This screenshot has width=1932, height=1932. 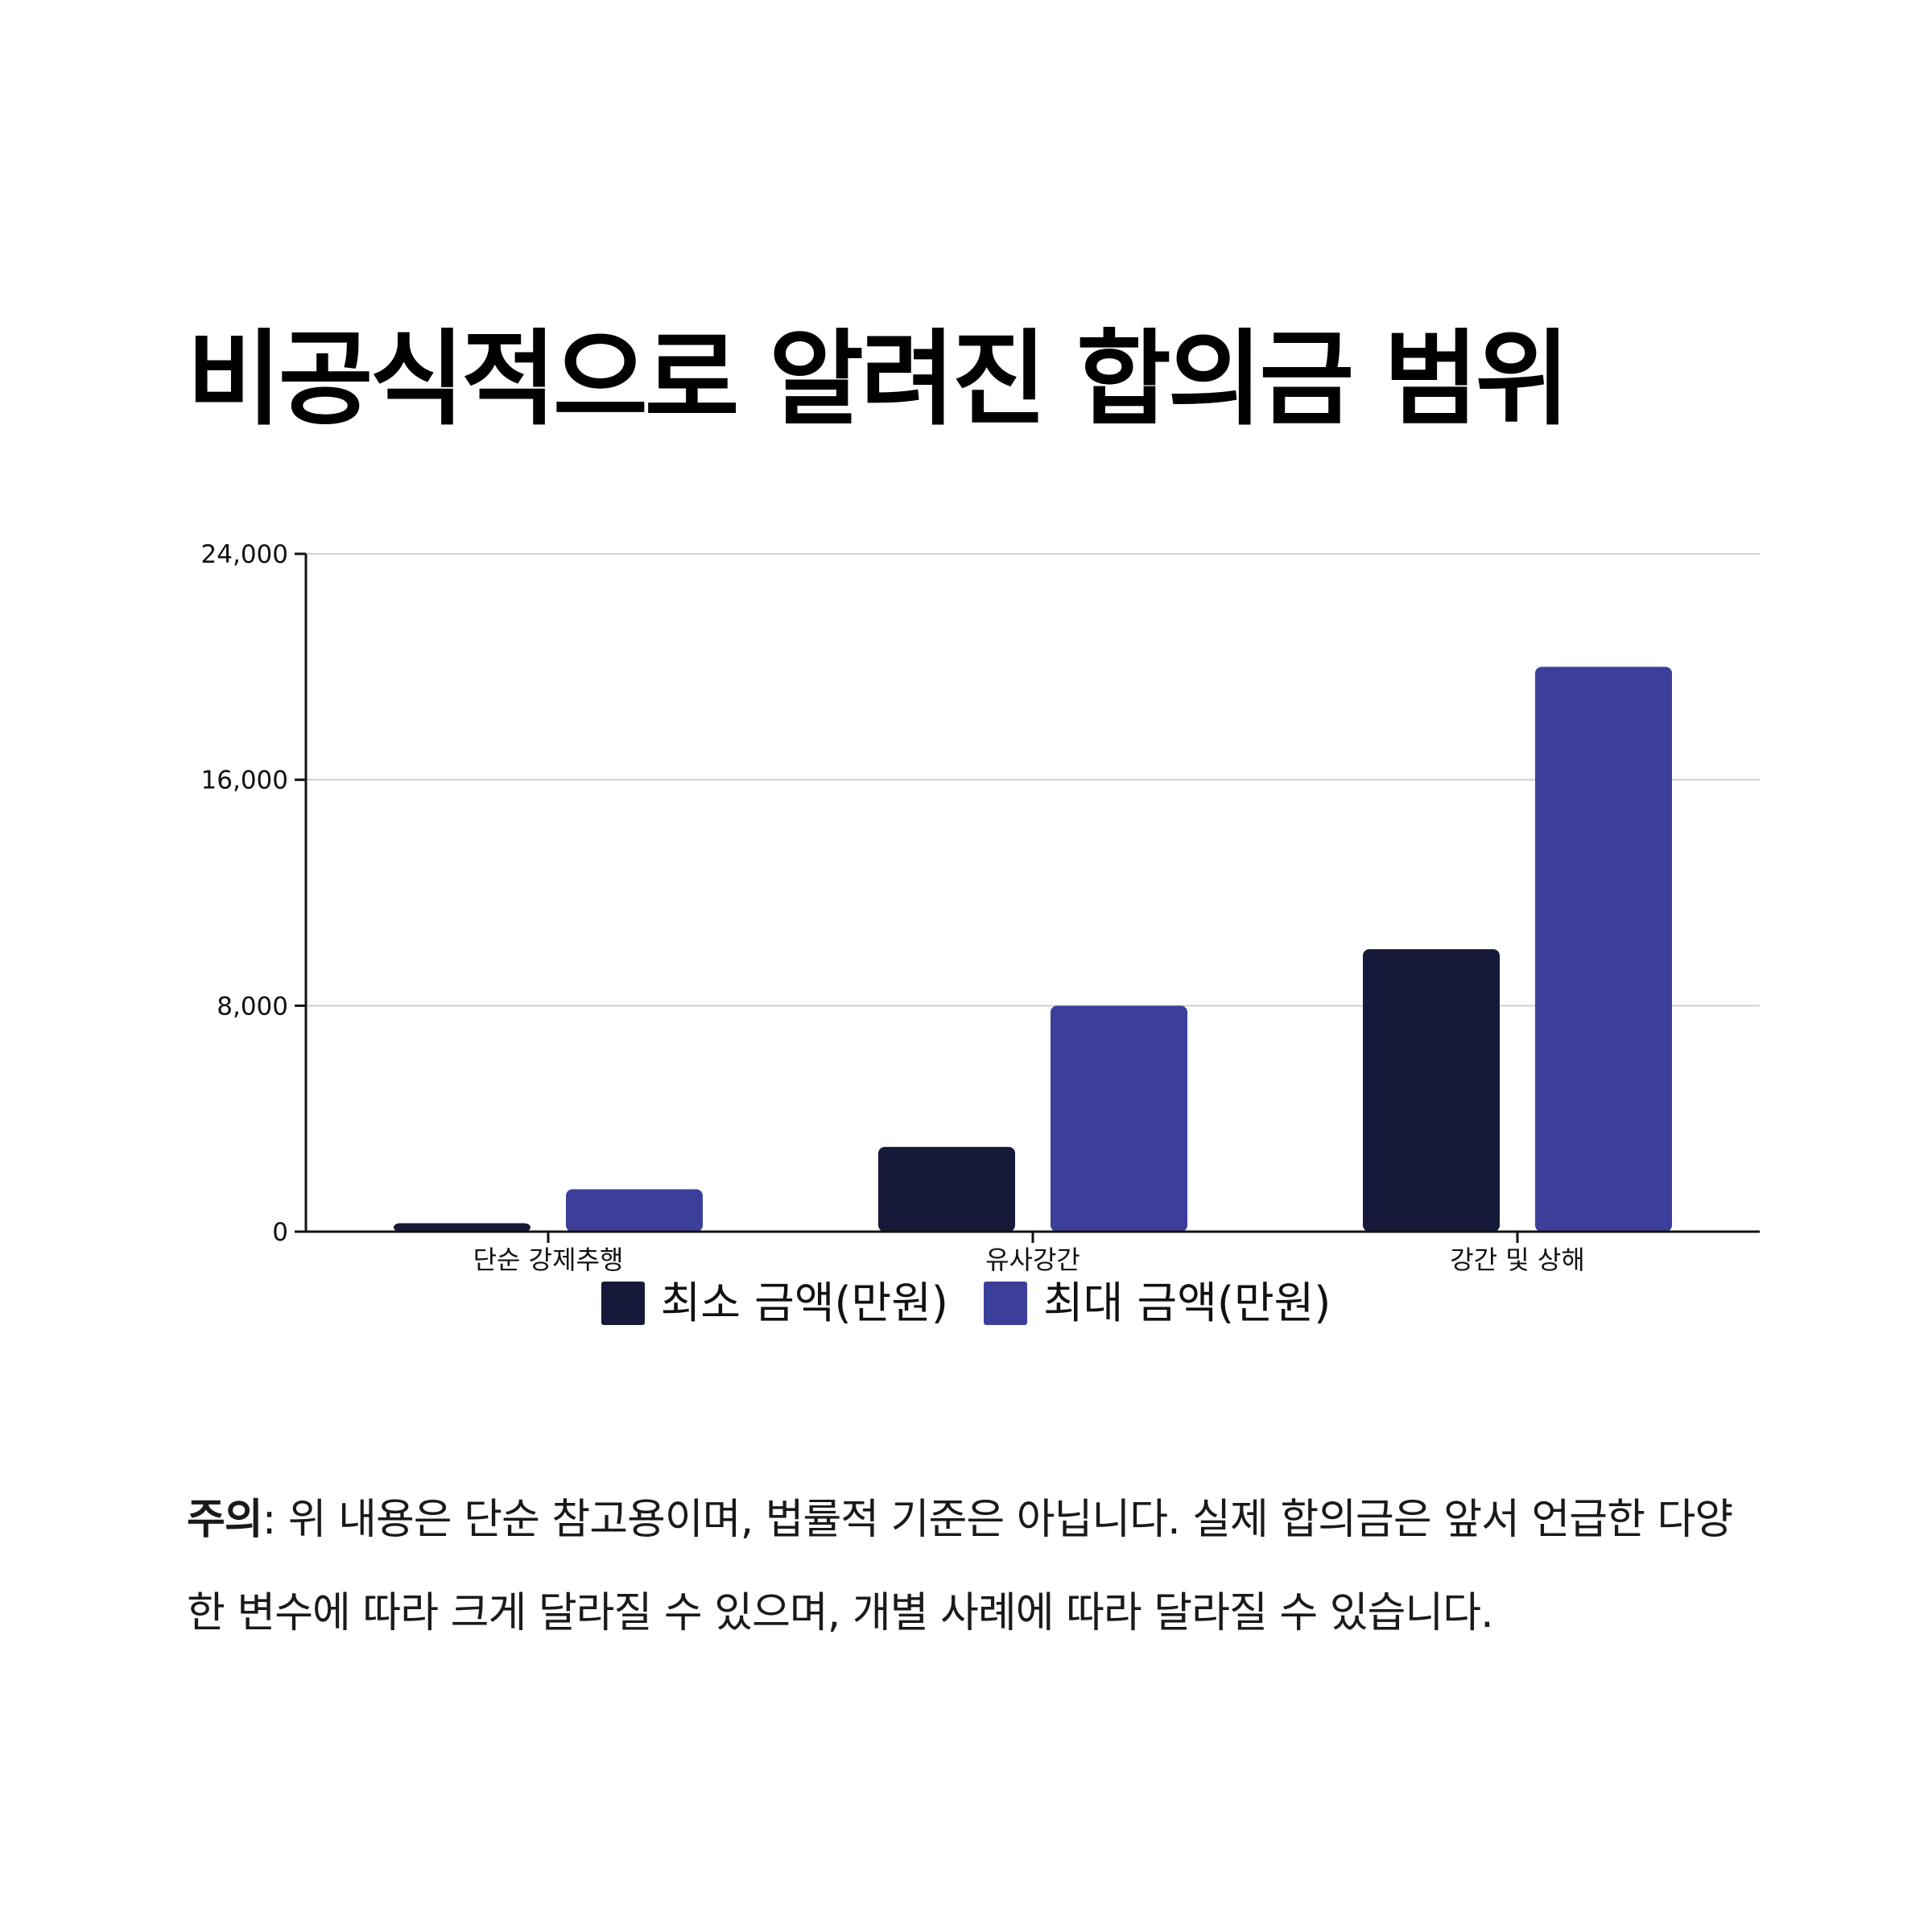 What do you see at coordinates (1006, 1303) in the screenshot?
I see `legend-swatch-max` at bounding box center [1006, 1303].